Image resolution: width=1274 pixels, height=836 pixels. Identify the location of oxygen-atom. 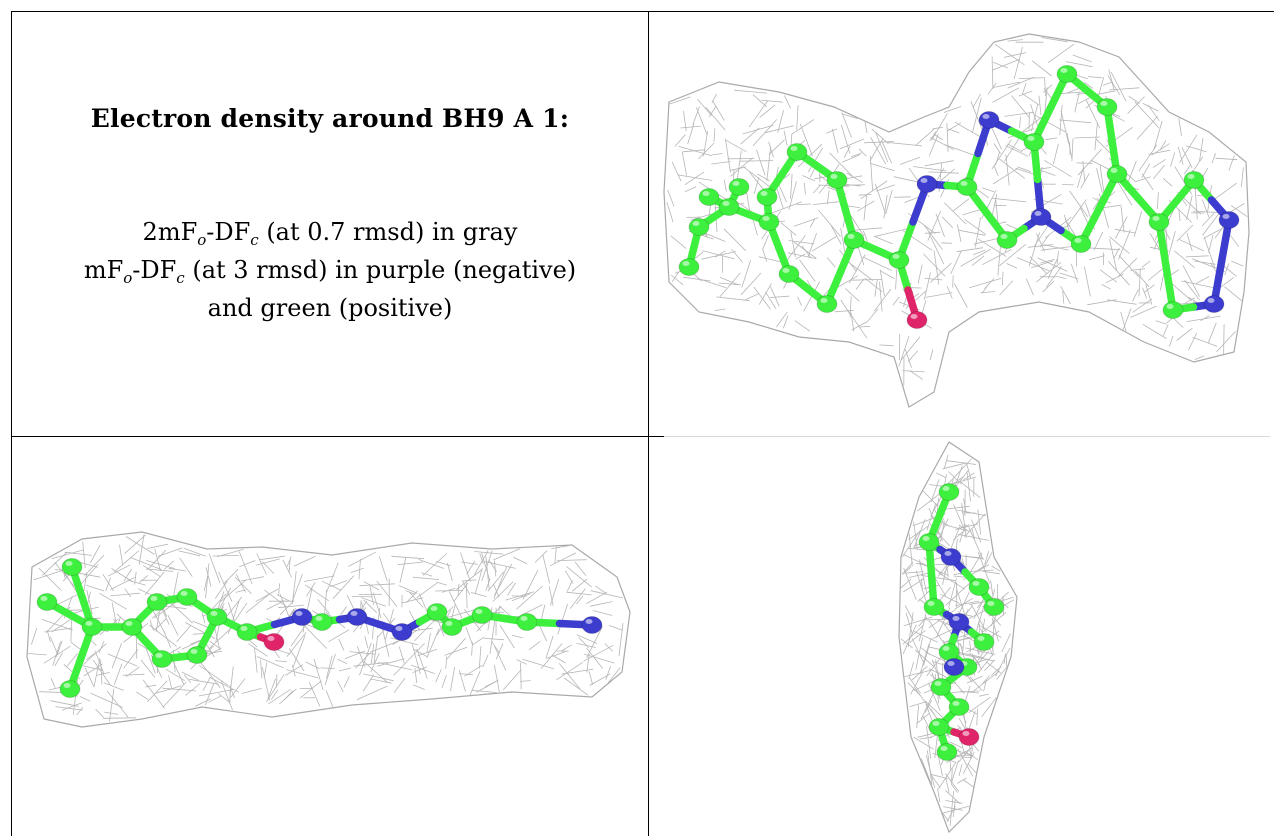
(917, 320).